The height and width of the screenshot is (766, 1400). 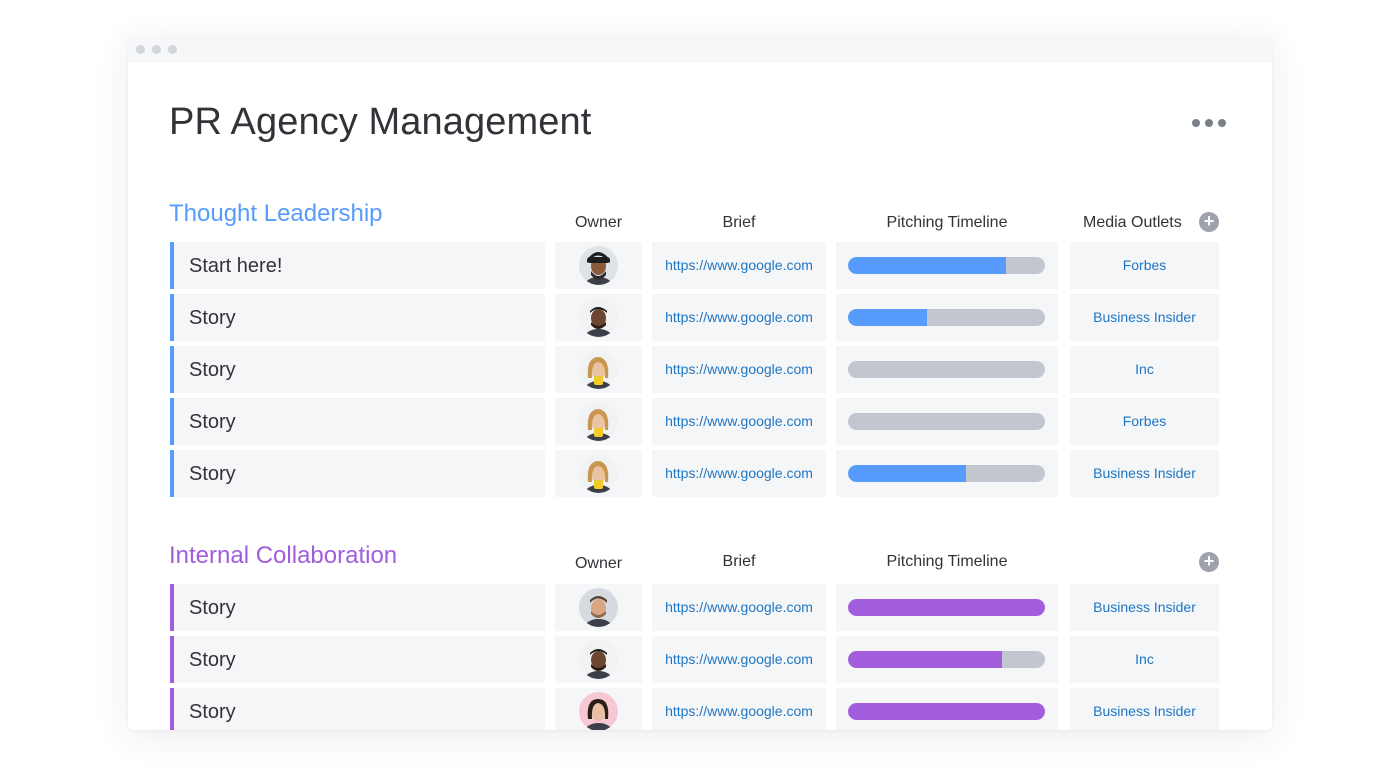 What do you see at coordinates (140, 49) in the screenshot?
I see `window-dot-icon` at bounding box center [140, 49].